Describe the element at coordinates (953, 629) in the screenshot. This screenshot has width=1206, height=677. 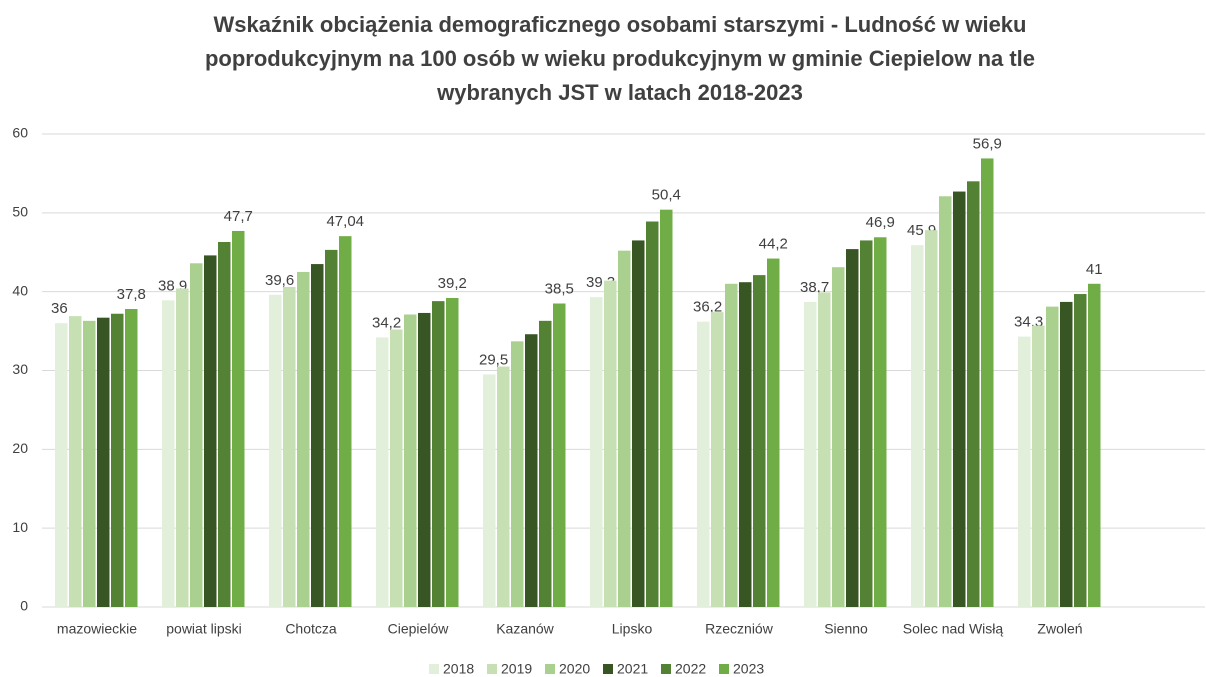
I see `x-tick-label: Solec nad Wisłą` at that location.